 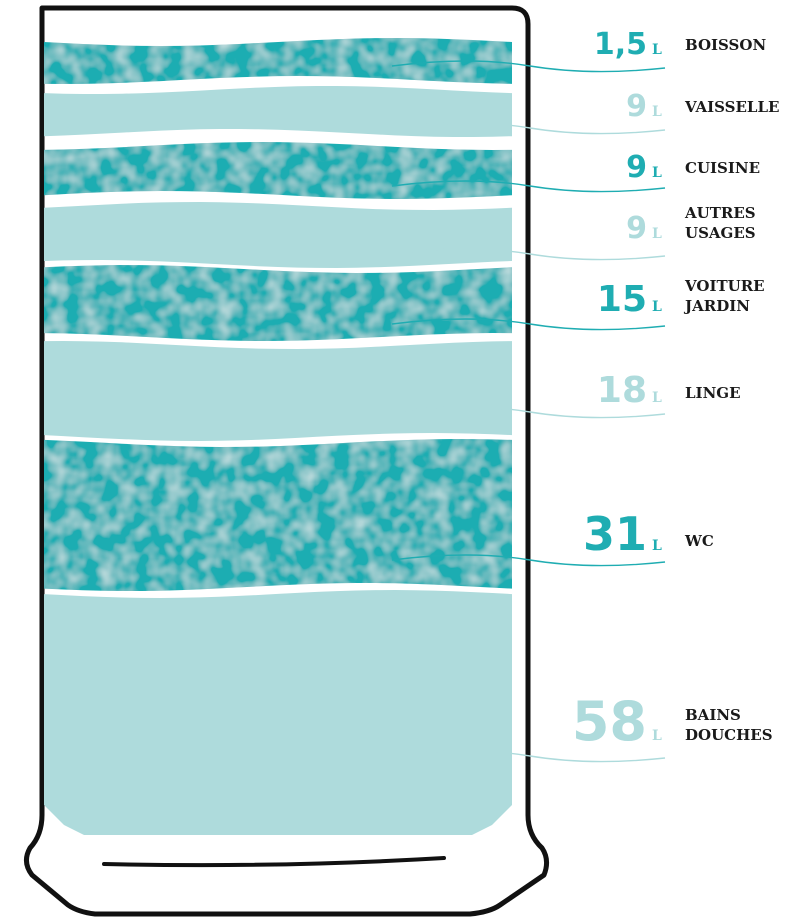 I want to click on layer-label: DOUCHES, so click(x=729, y=735).